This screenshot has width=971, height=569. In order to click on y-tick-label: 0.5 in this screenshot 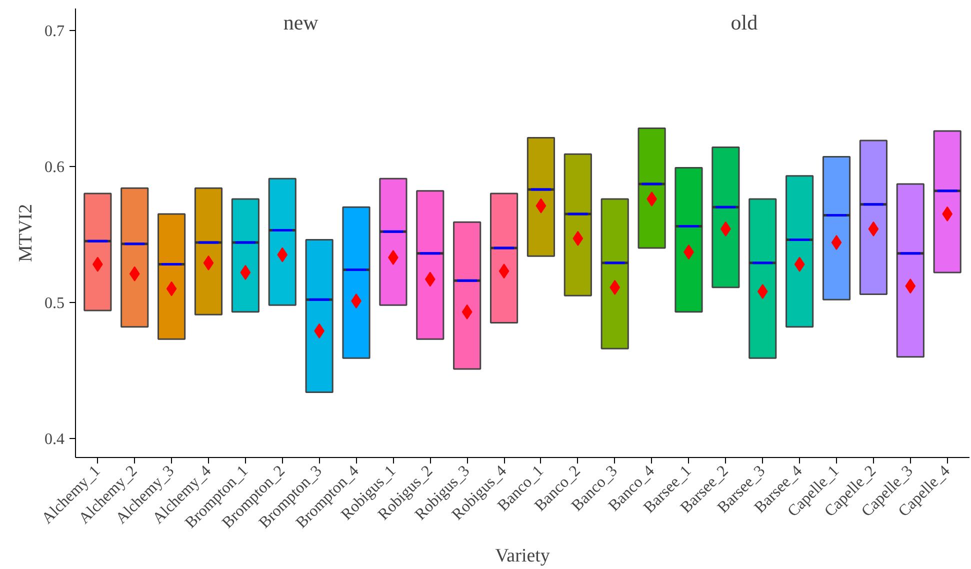, I will do `click(54, 303)`.